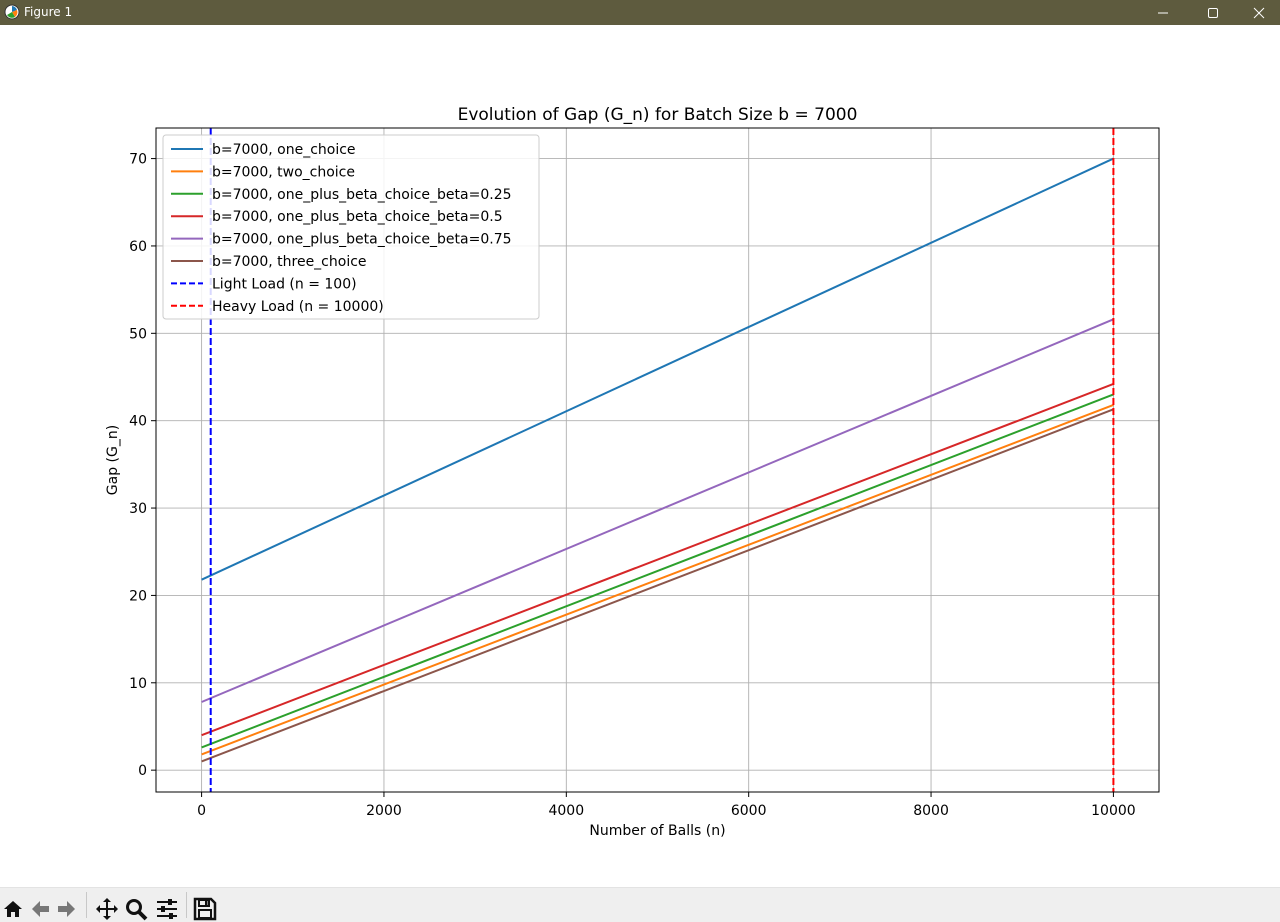  What do you see at coordinates (138, 509) in the screenshot?
I see `y-tick-label: 30` at bounding box center [138, 509].